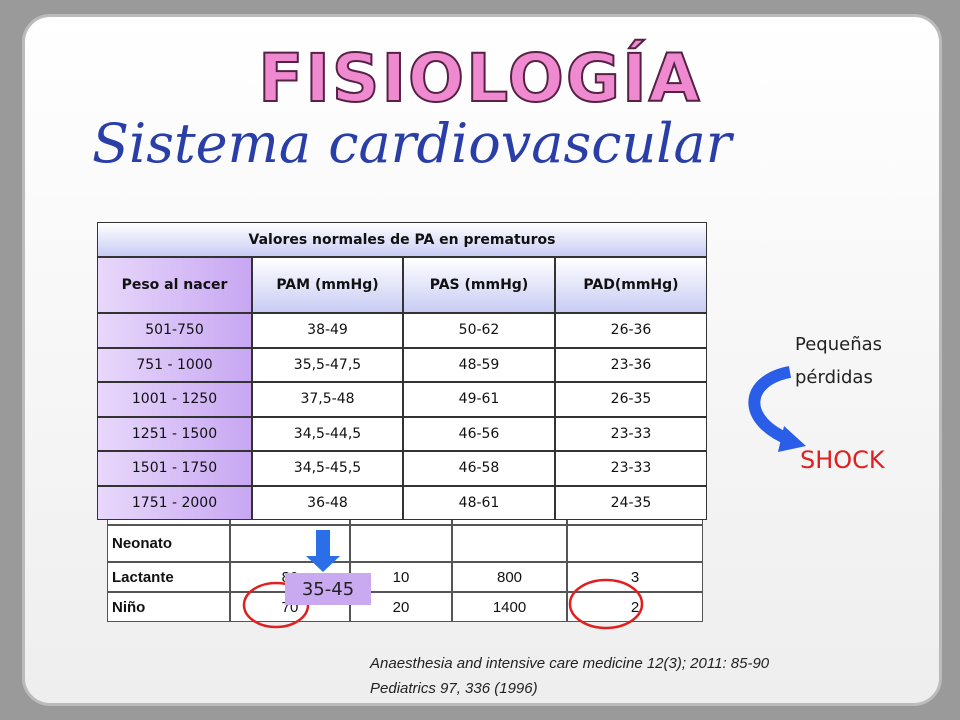  Describe the element at coordinates (479, 502) in the screenshot. I see `table-cell: 48-61` at that location.